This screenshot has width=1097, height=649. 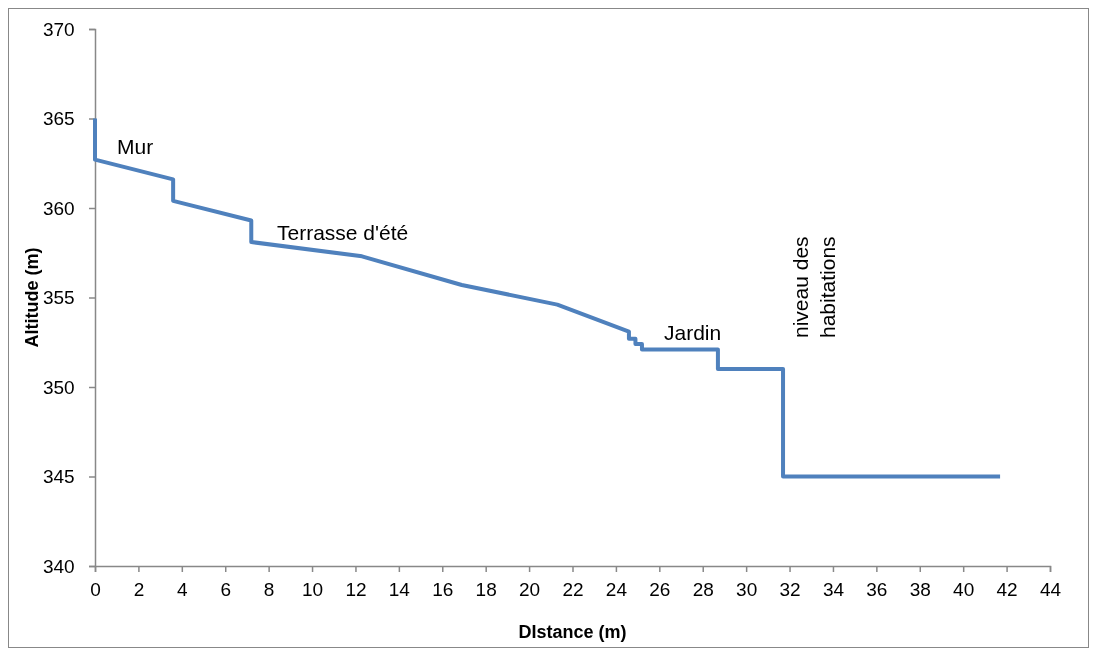 What do you see at coordinates (703, 589) in the screenshot?
I see `x-tick-label: 28` at bounding box center [703, 589].